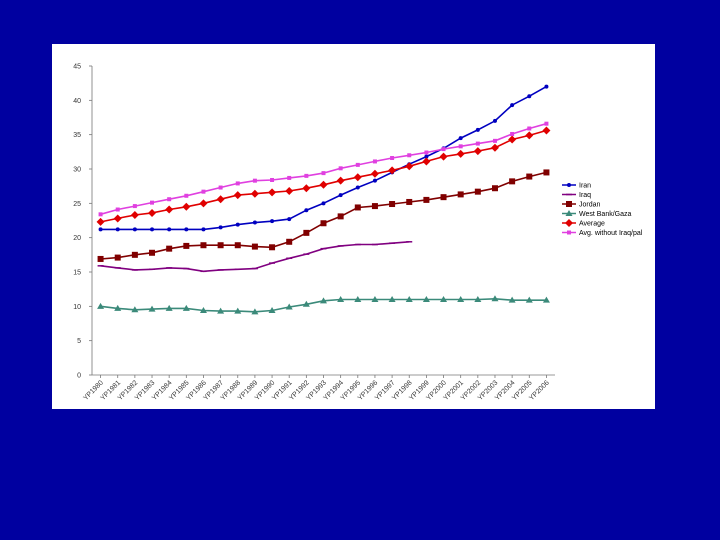 This screenshot has height=540, width=720. I want to click on y-tick-label: 45, so click(77, 67).